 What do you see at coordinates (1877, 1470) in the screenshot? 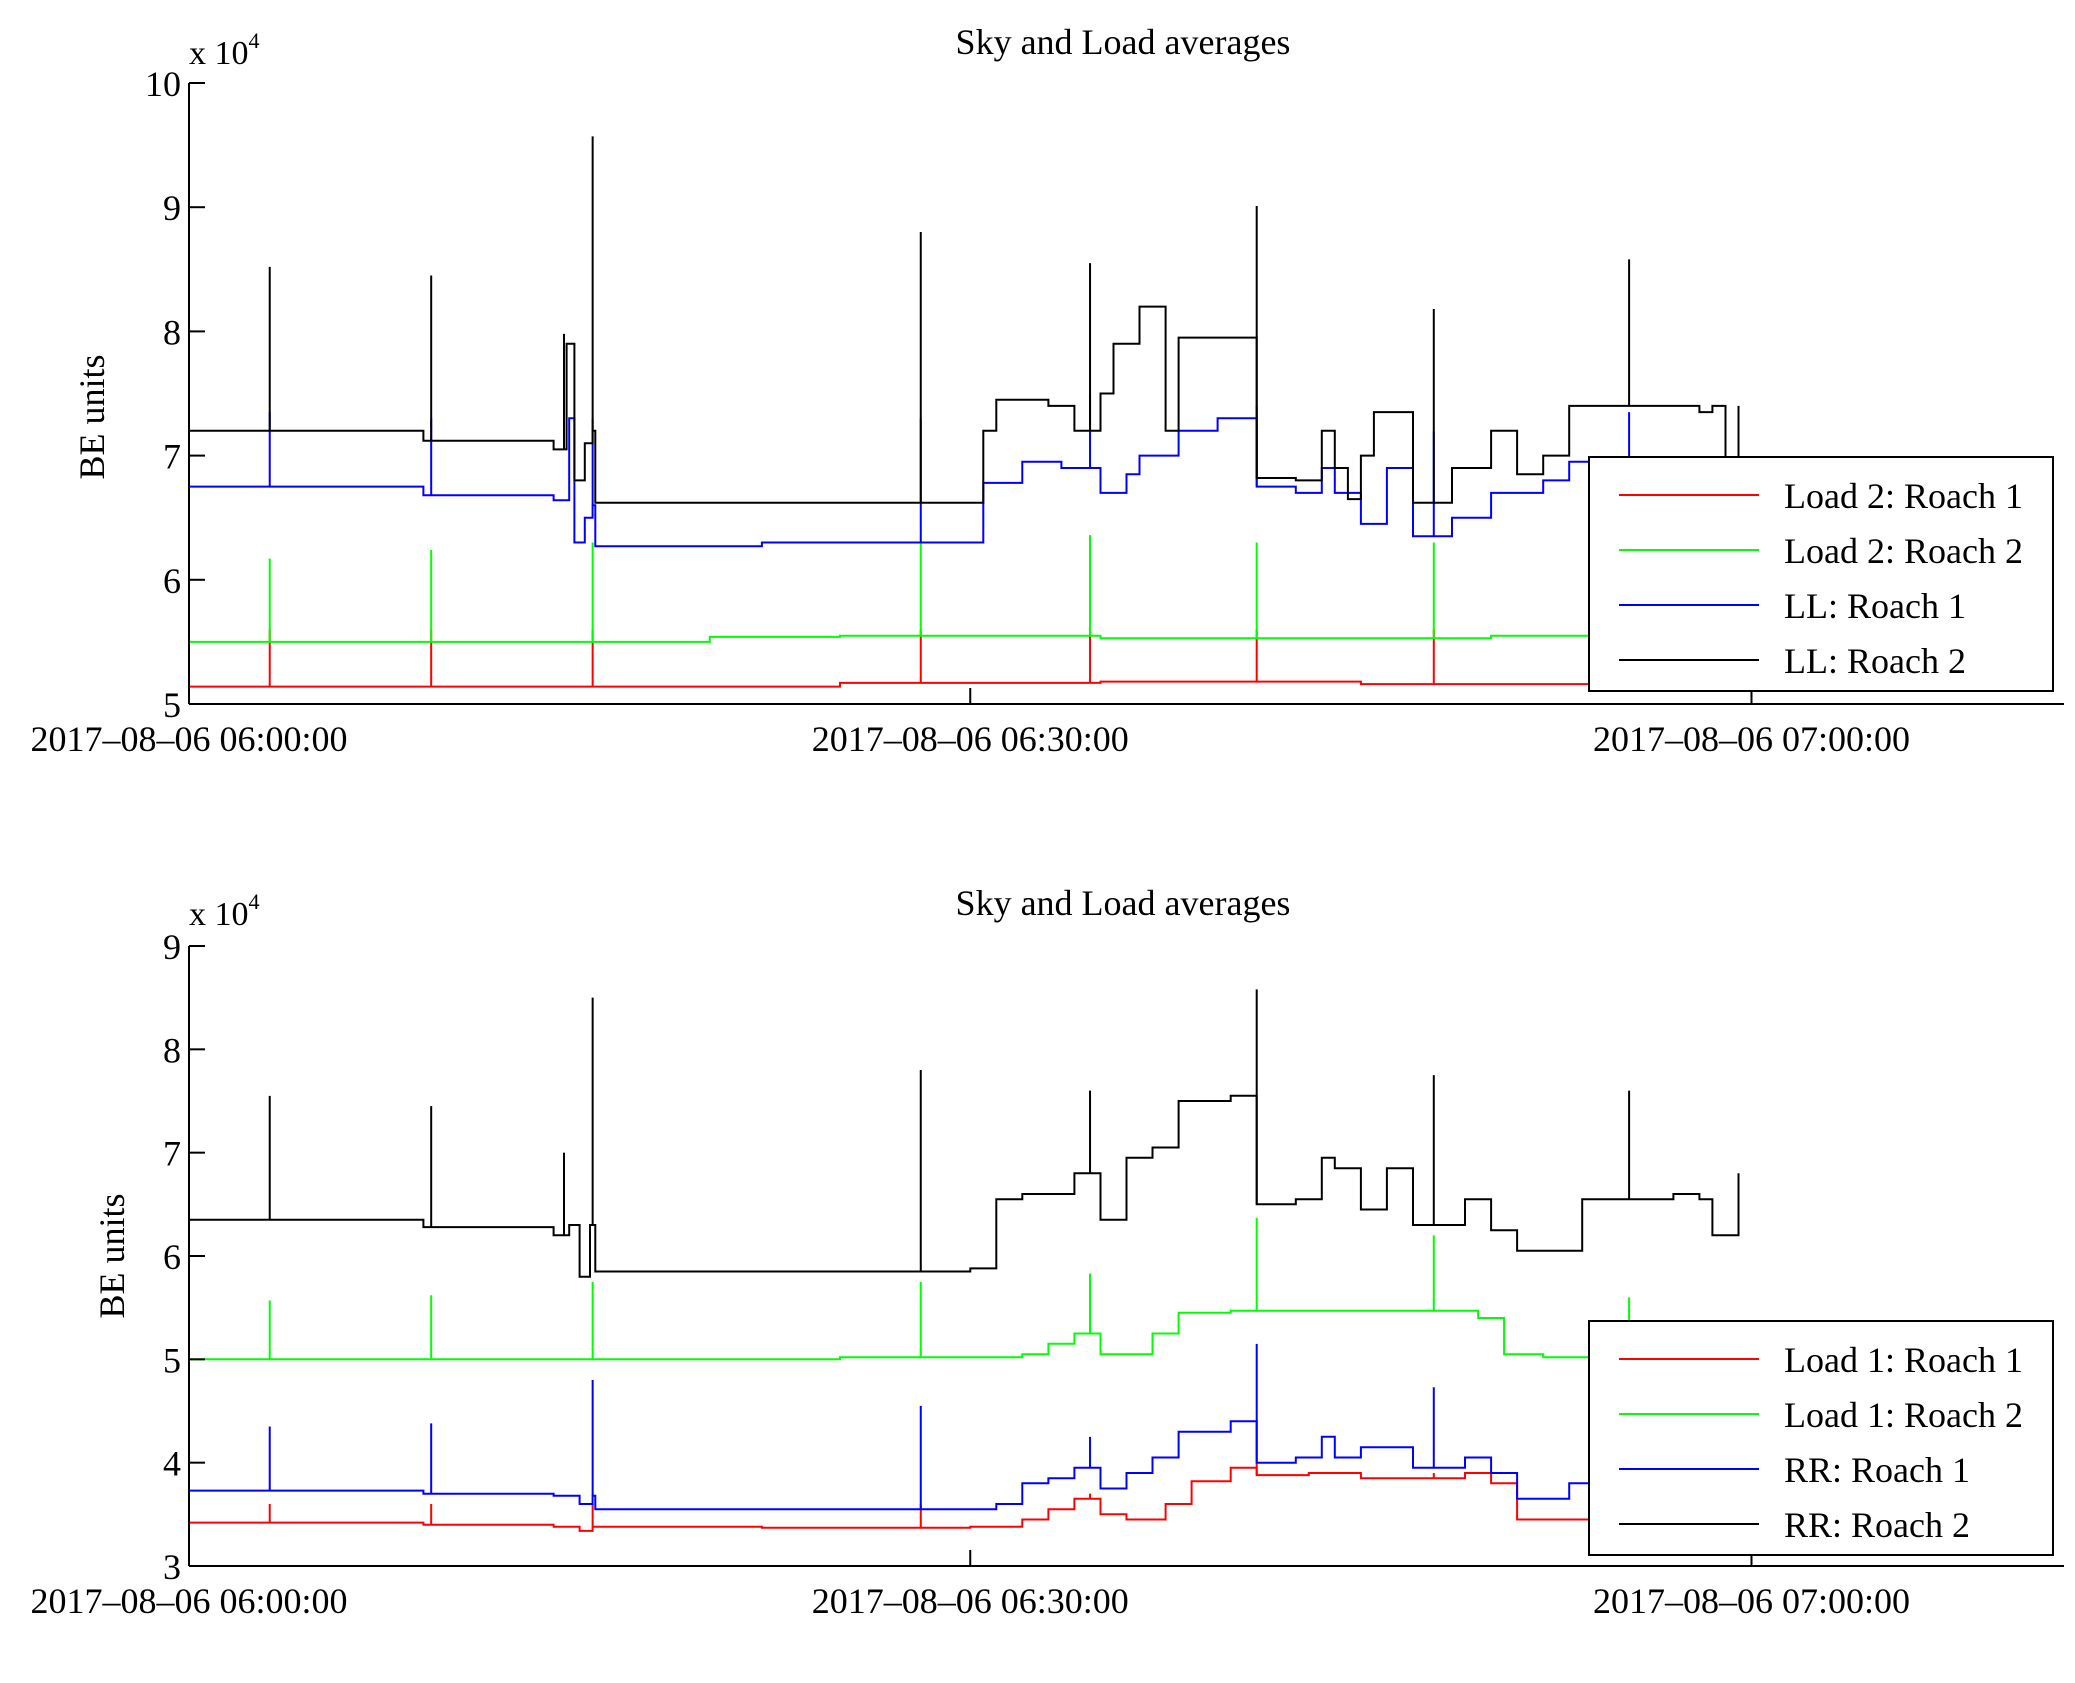
I see `legend-entry: RR: Roach 1` at bounding box center [1877, 1470].